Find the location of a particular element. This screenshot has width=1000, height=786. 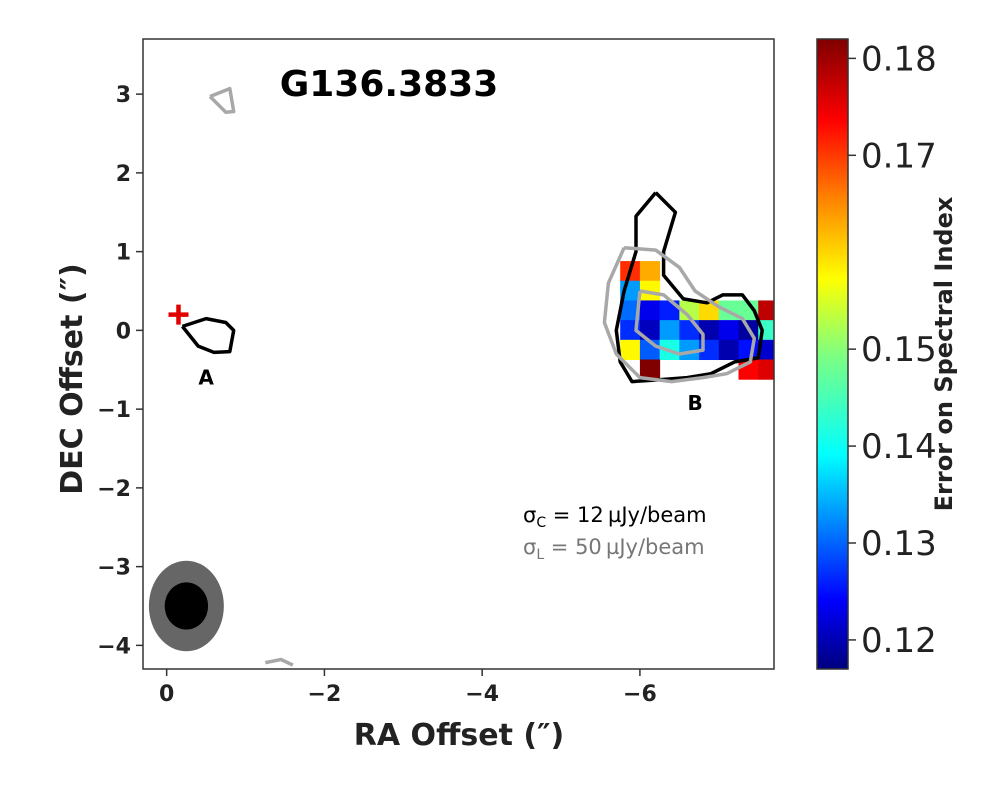

y-tick-label: 2 is located at coordinates (123, 174).